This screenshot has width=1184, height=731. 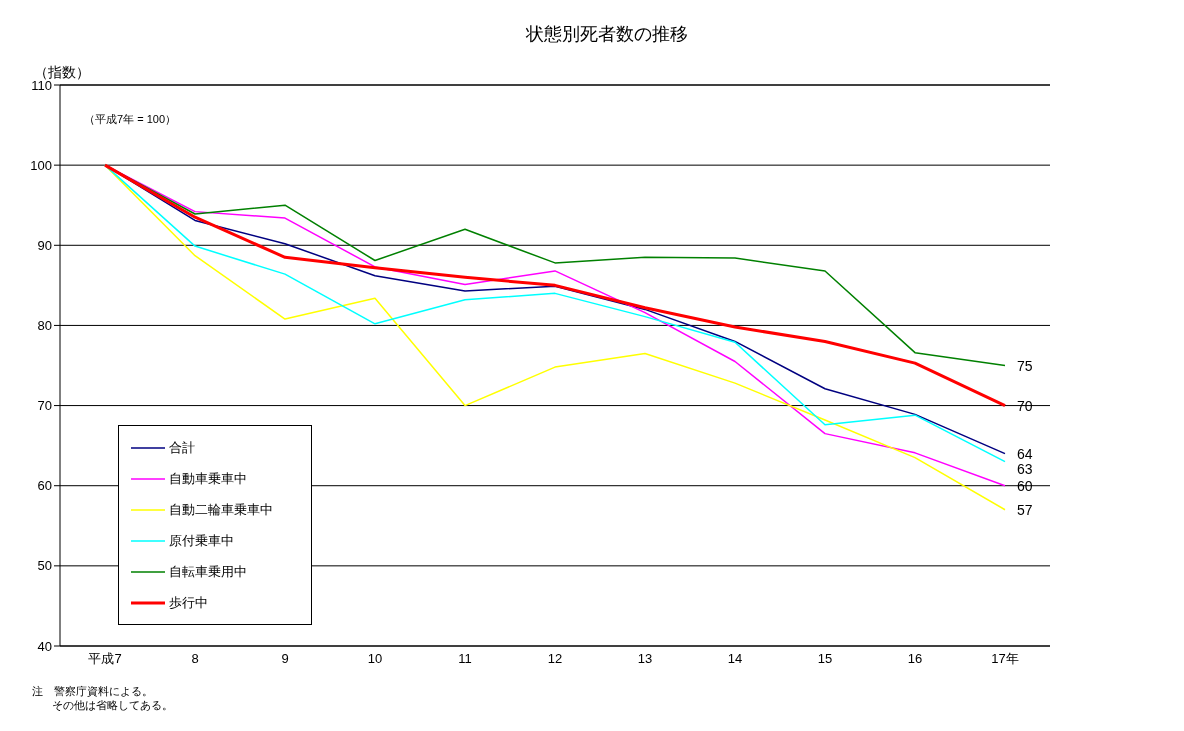 I want to click on x-tick-label: 16, so click(x=915, y=659).